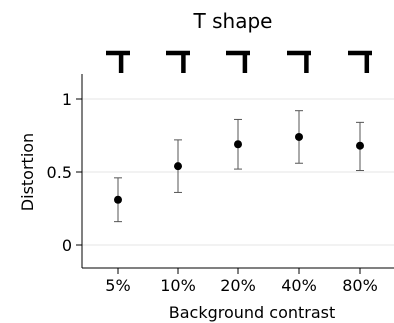 The width and height of the screenshot is (394, 323). I want to click on data-points, so click(239, 168).